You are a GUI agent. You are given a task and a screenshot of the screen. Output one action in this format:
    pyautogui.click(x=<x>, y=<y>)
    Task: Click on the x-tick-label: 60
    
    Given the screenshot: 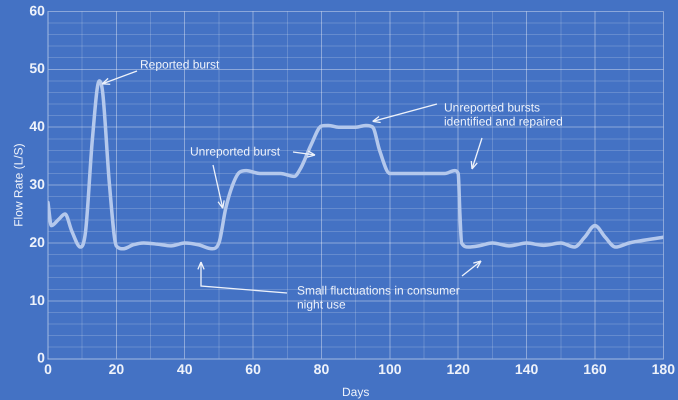 What is the action you would take?
    pyautogui.click(x=253, y=369)
    